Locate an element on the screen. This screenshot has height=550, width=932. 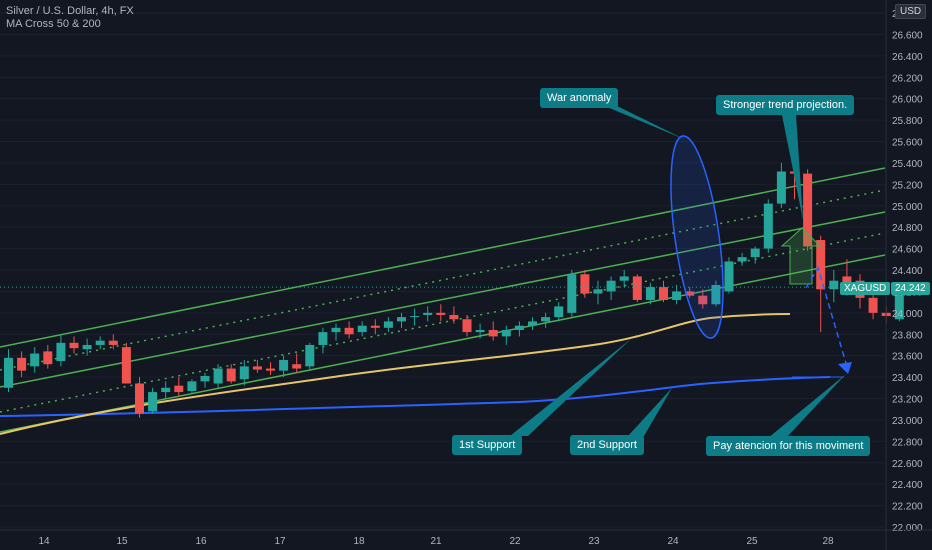
y-tick-label: 22.200 is located at coordinates (907, 507).